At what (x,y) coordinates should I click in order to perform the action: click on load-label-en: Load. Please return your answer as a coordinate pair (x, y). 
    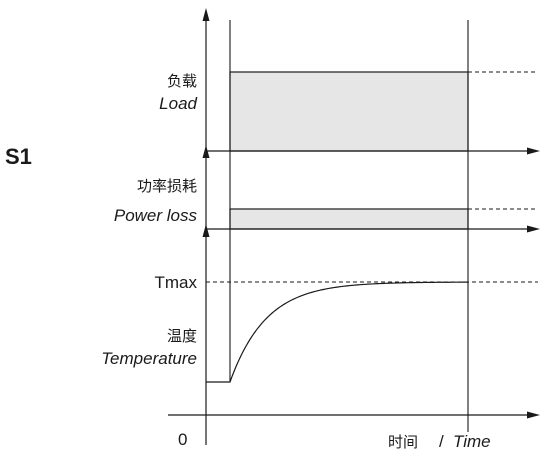
    Looking at the image, I should click on (178, 103).